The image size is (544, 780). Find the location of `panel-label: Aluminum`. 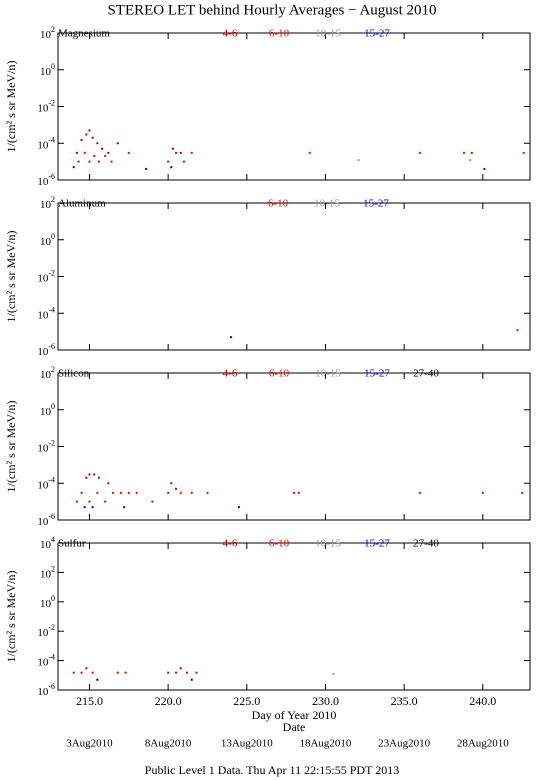

panel-label: Aluminum is located at coordinates (82, 204).